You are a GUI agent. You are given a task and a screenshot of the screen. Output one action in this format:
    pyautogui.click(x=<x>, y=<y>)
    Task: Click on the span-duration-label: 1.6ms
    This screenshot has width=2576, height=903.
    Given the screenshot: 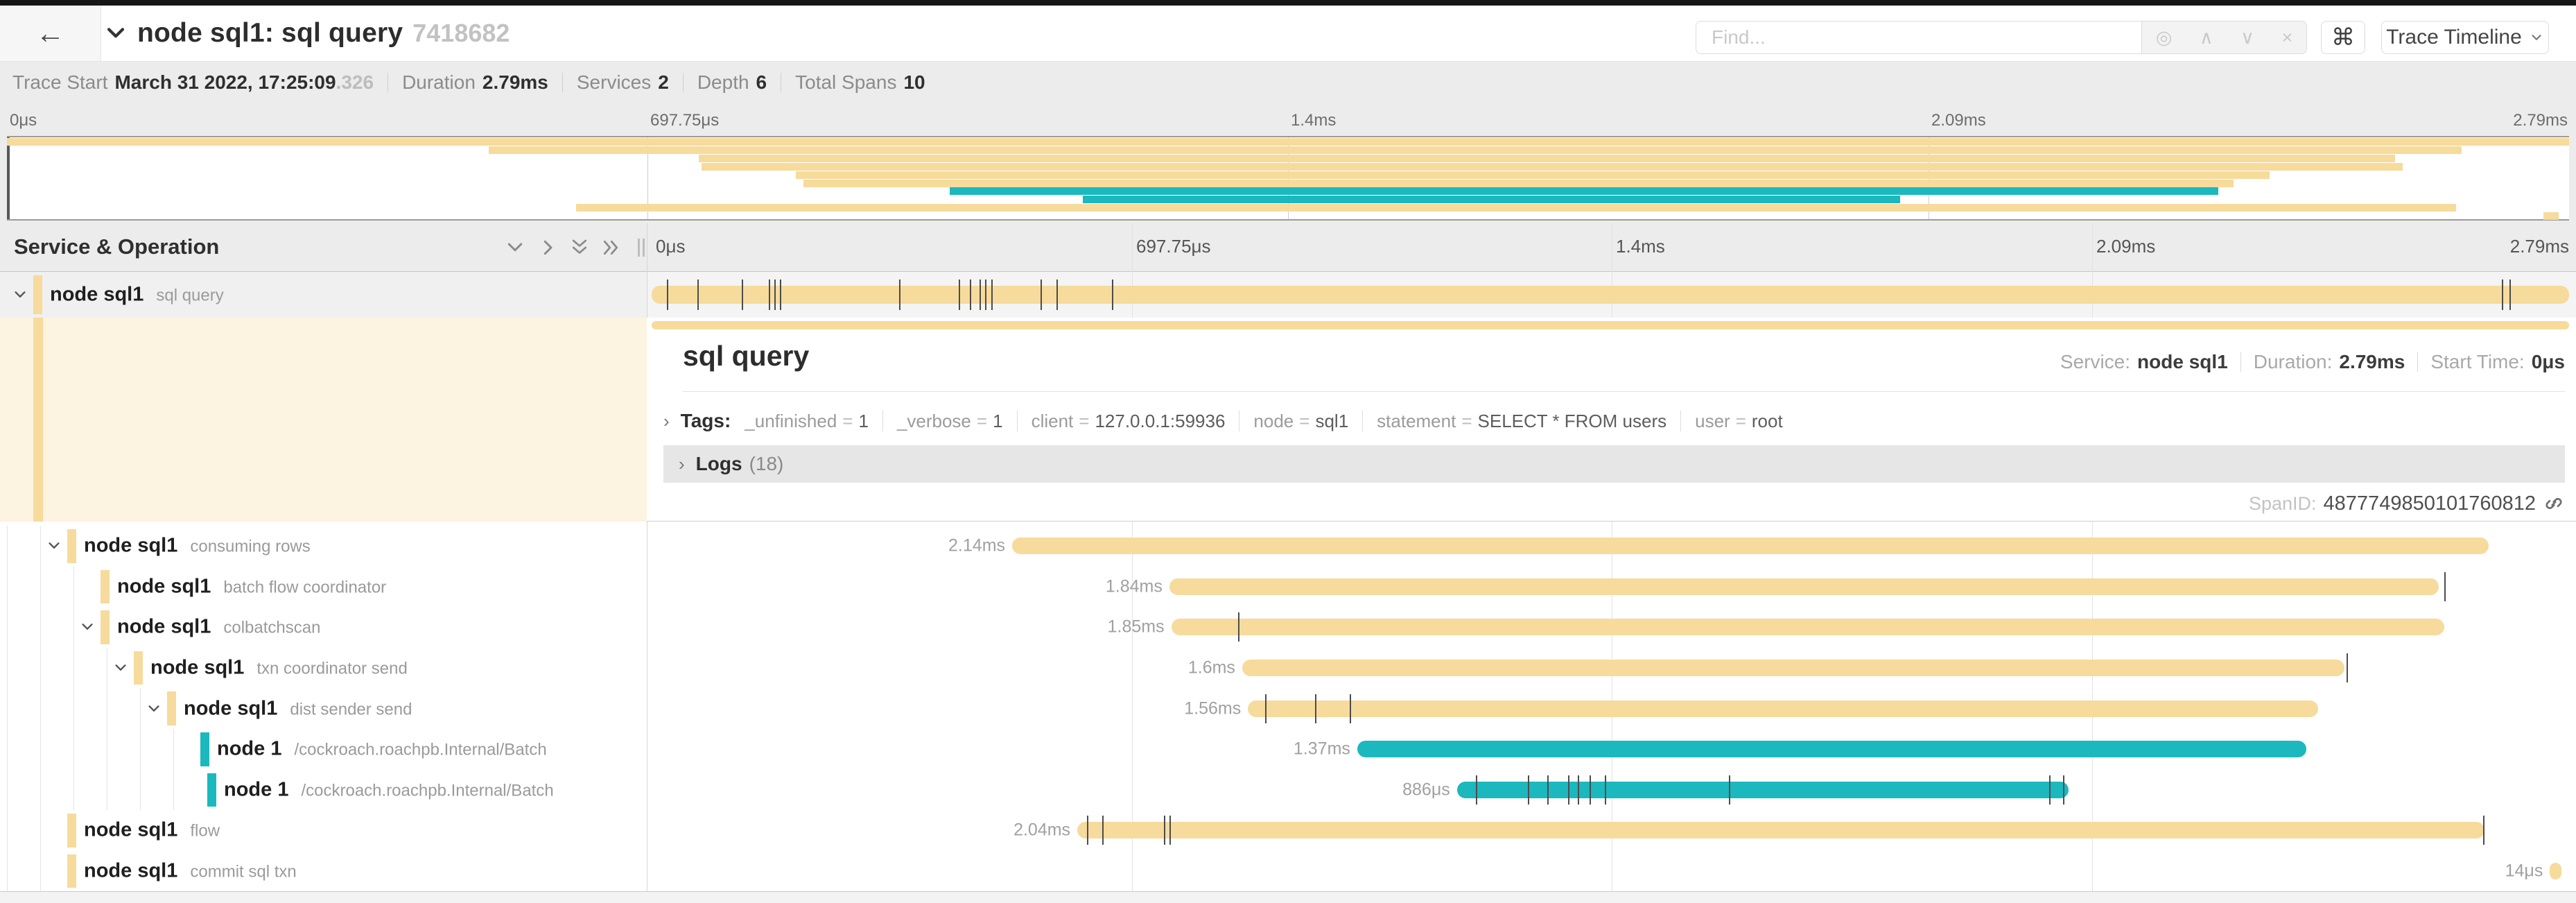 What is the action you would take?
    pyautogui.click(x=1211, y=667)
    